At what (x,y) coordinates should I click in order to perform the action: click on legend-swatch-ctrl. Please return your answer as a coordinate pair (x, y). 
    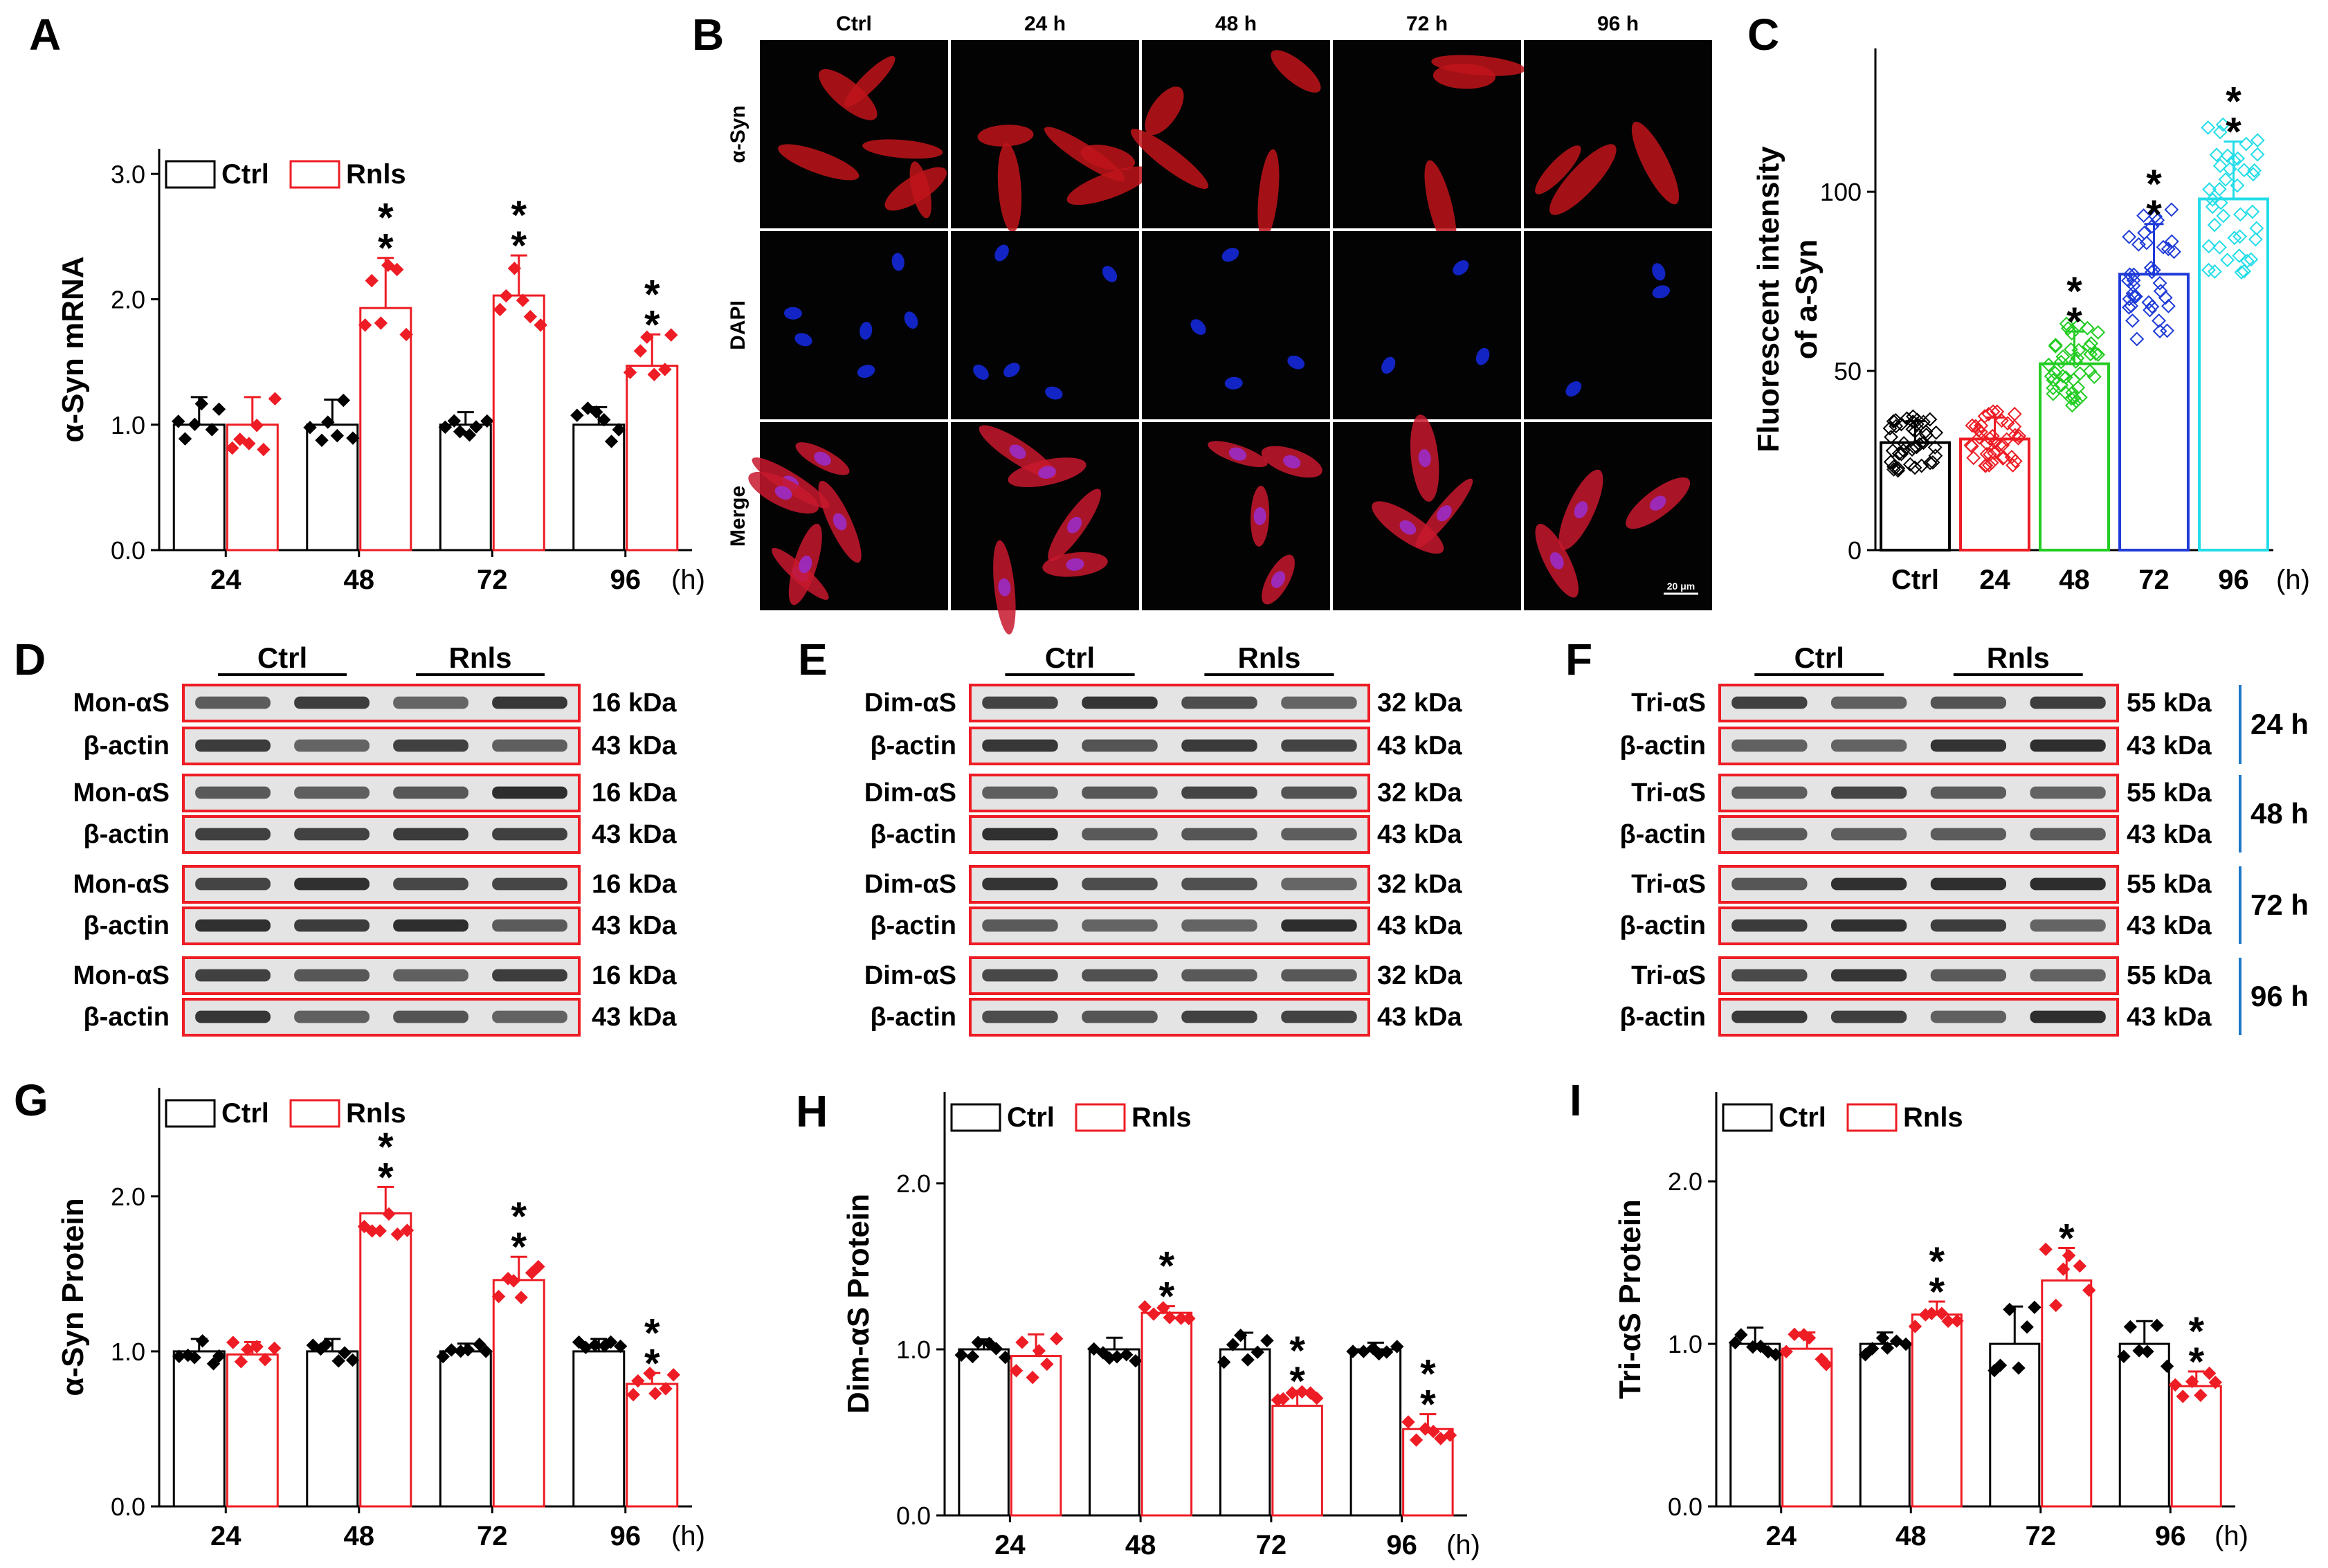
    Looking at the image, I should click on (1747, 1117).